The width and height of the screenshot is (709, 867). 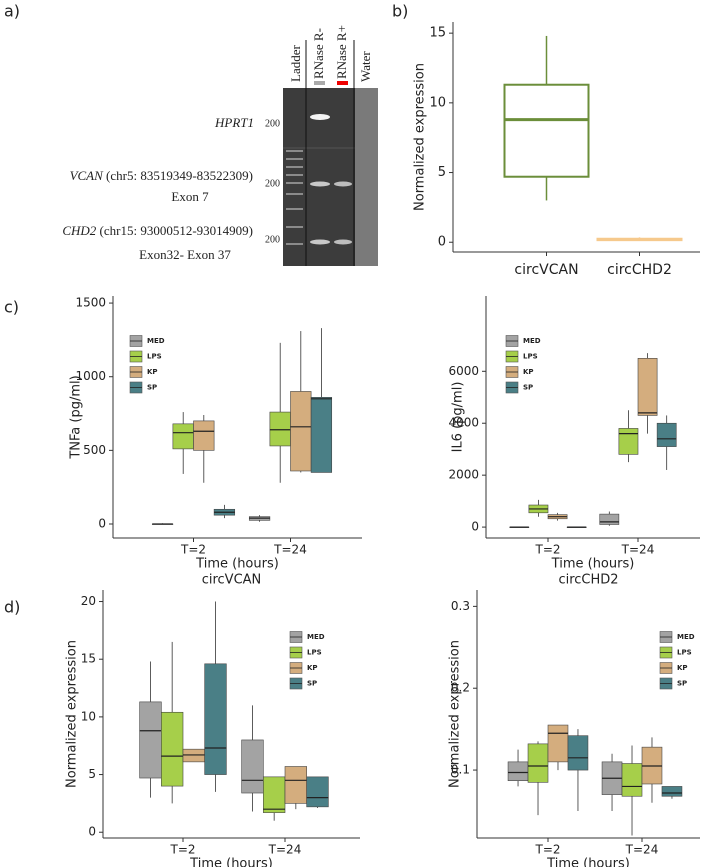 What do you see at coordinates (87, 175) in the screenshot?
I see `gene-label: VCAN` at bounding box center [87, 175].